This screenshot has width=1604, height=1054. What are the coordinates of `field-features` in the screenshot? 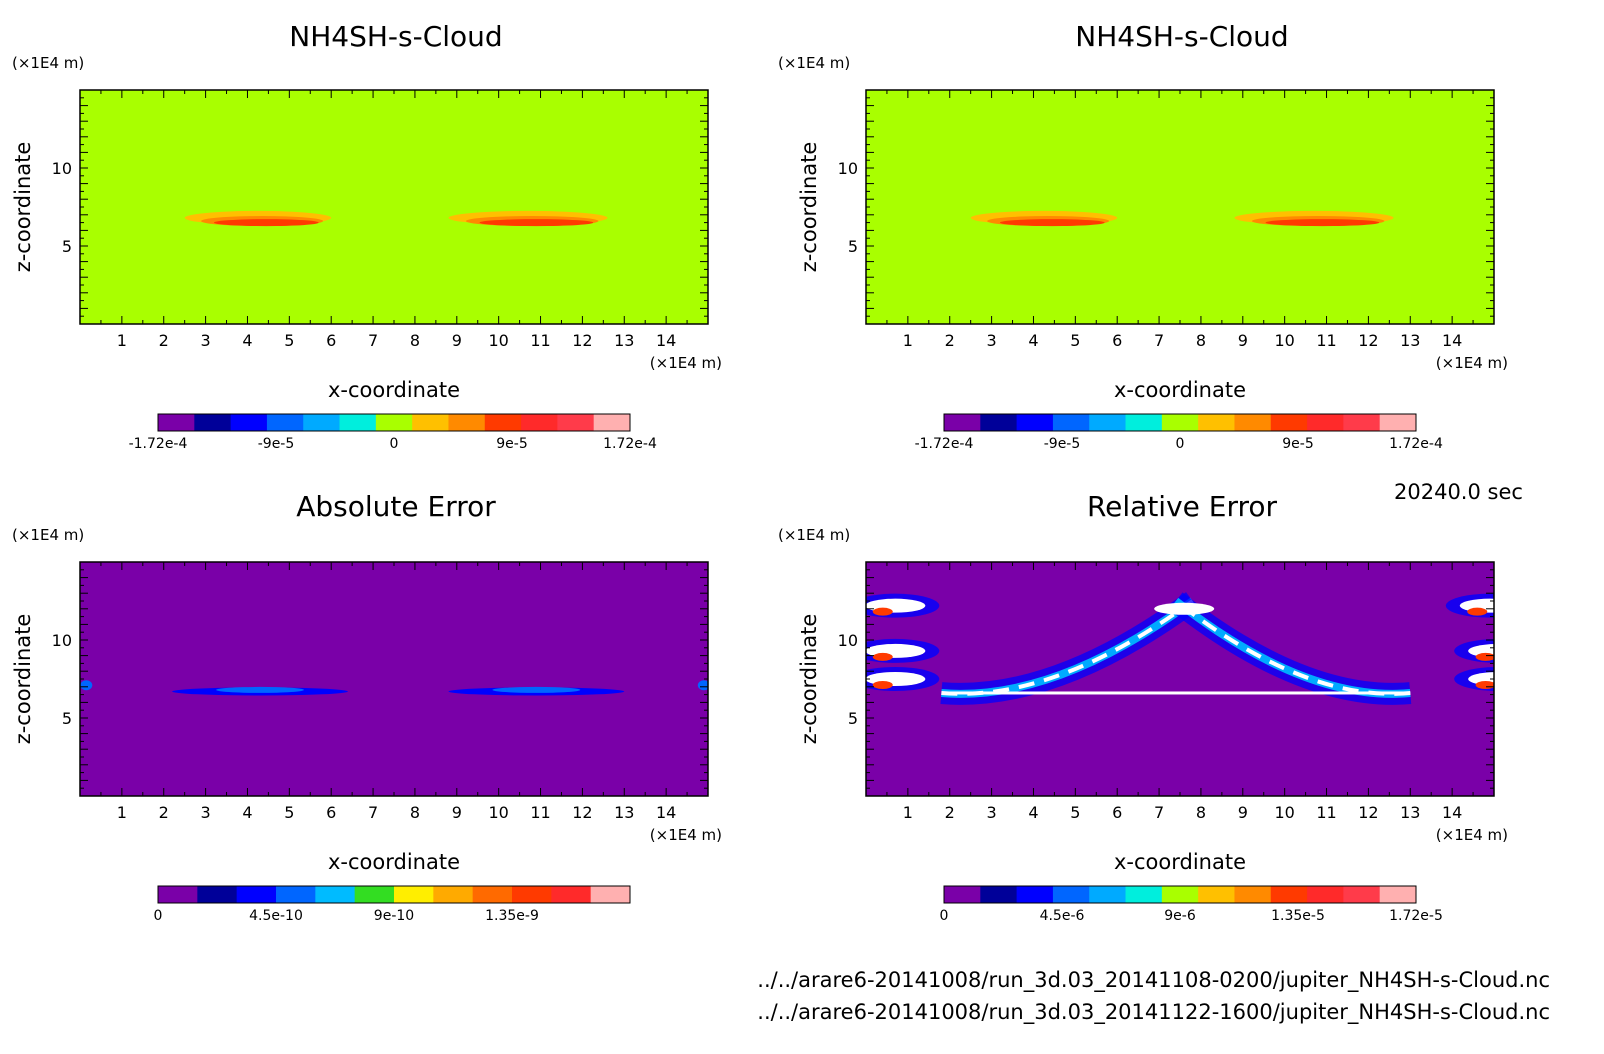 It's located at (1182, 218).